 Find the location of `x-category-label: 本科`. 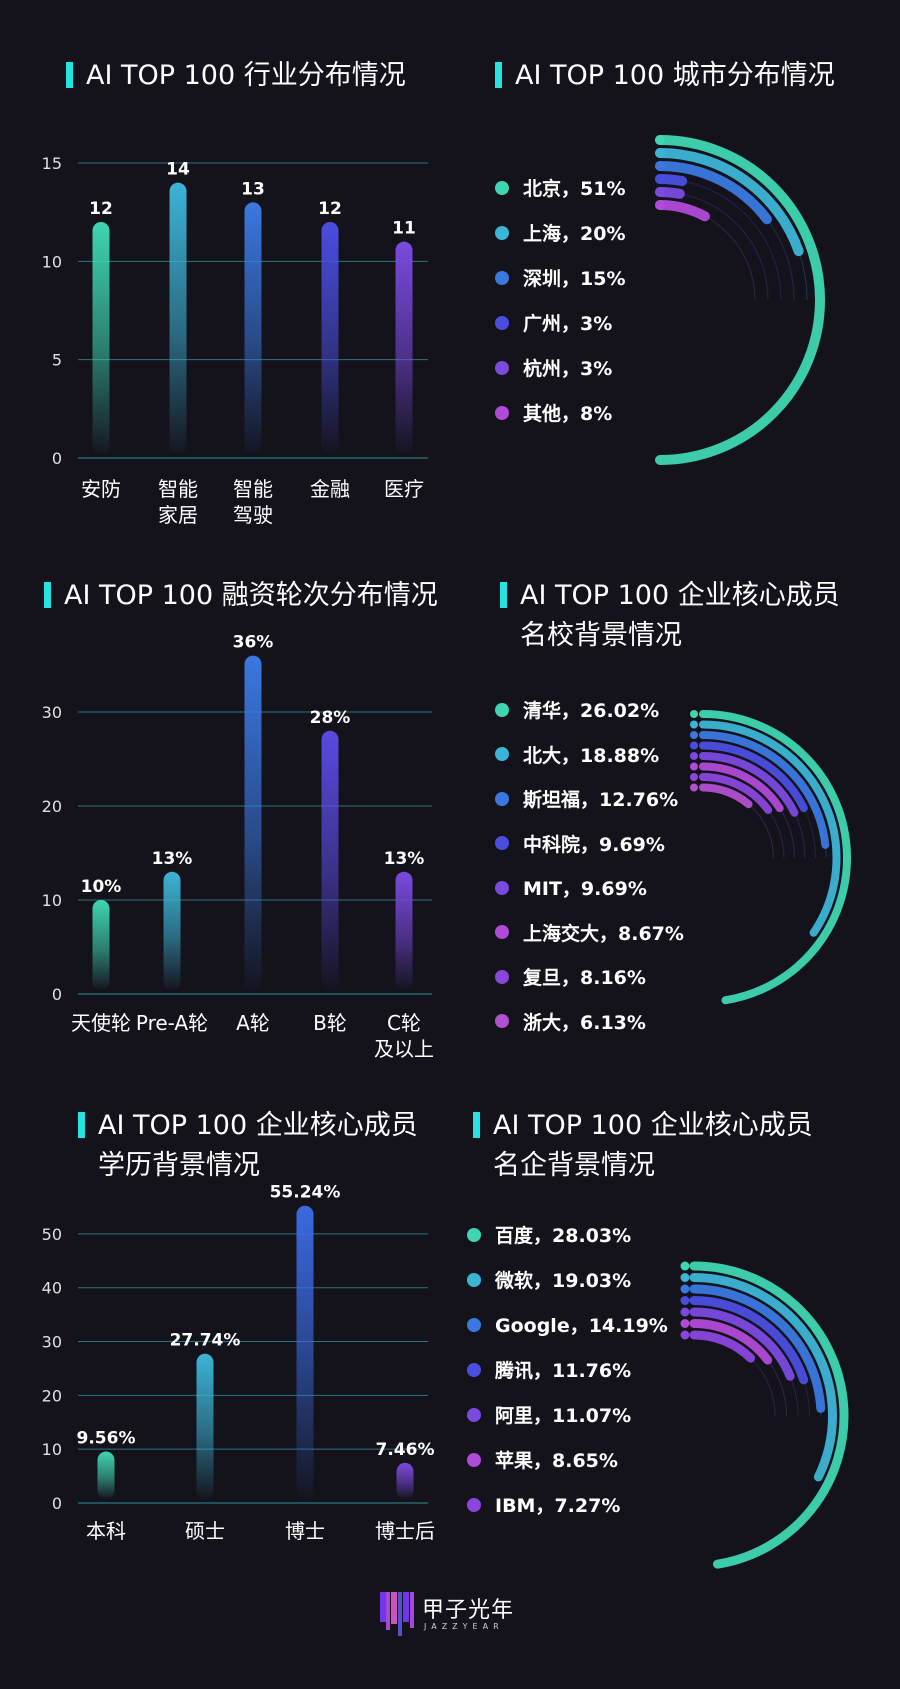

x-category-label: 本科 is located at coordinates (106, 1531).